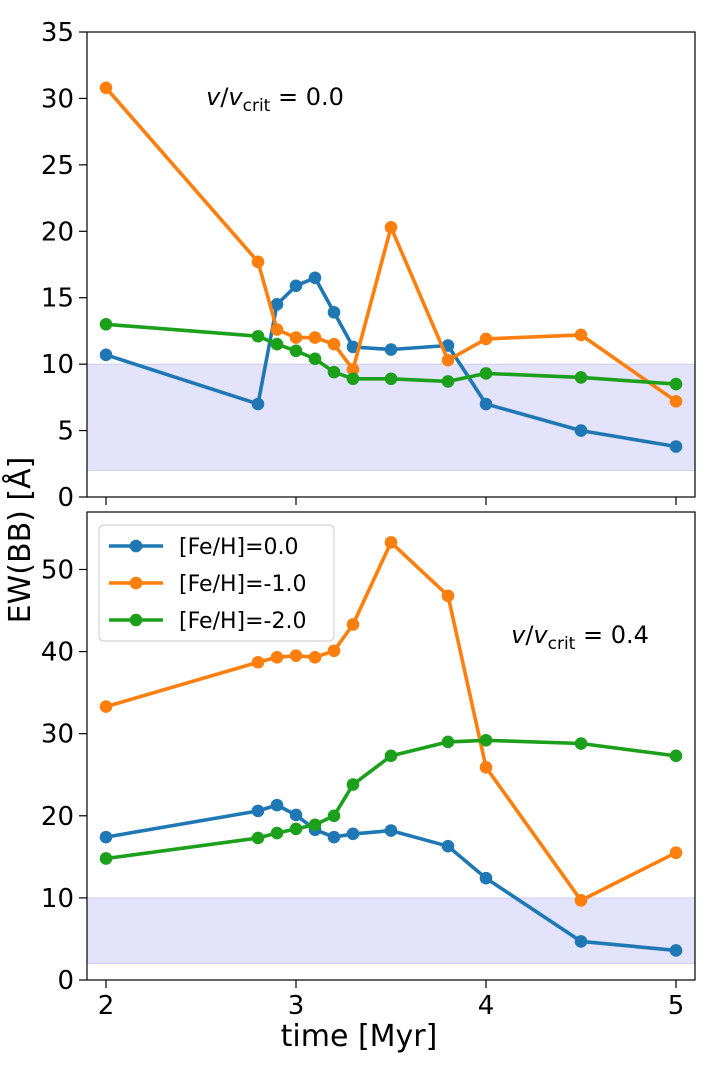 The height and width of the screenshot is (1080, 720). I want to click on shaded-band, so click(391, 930).